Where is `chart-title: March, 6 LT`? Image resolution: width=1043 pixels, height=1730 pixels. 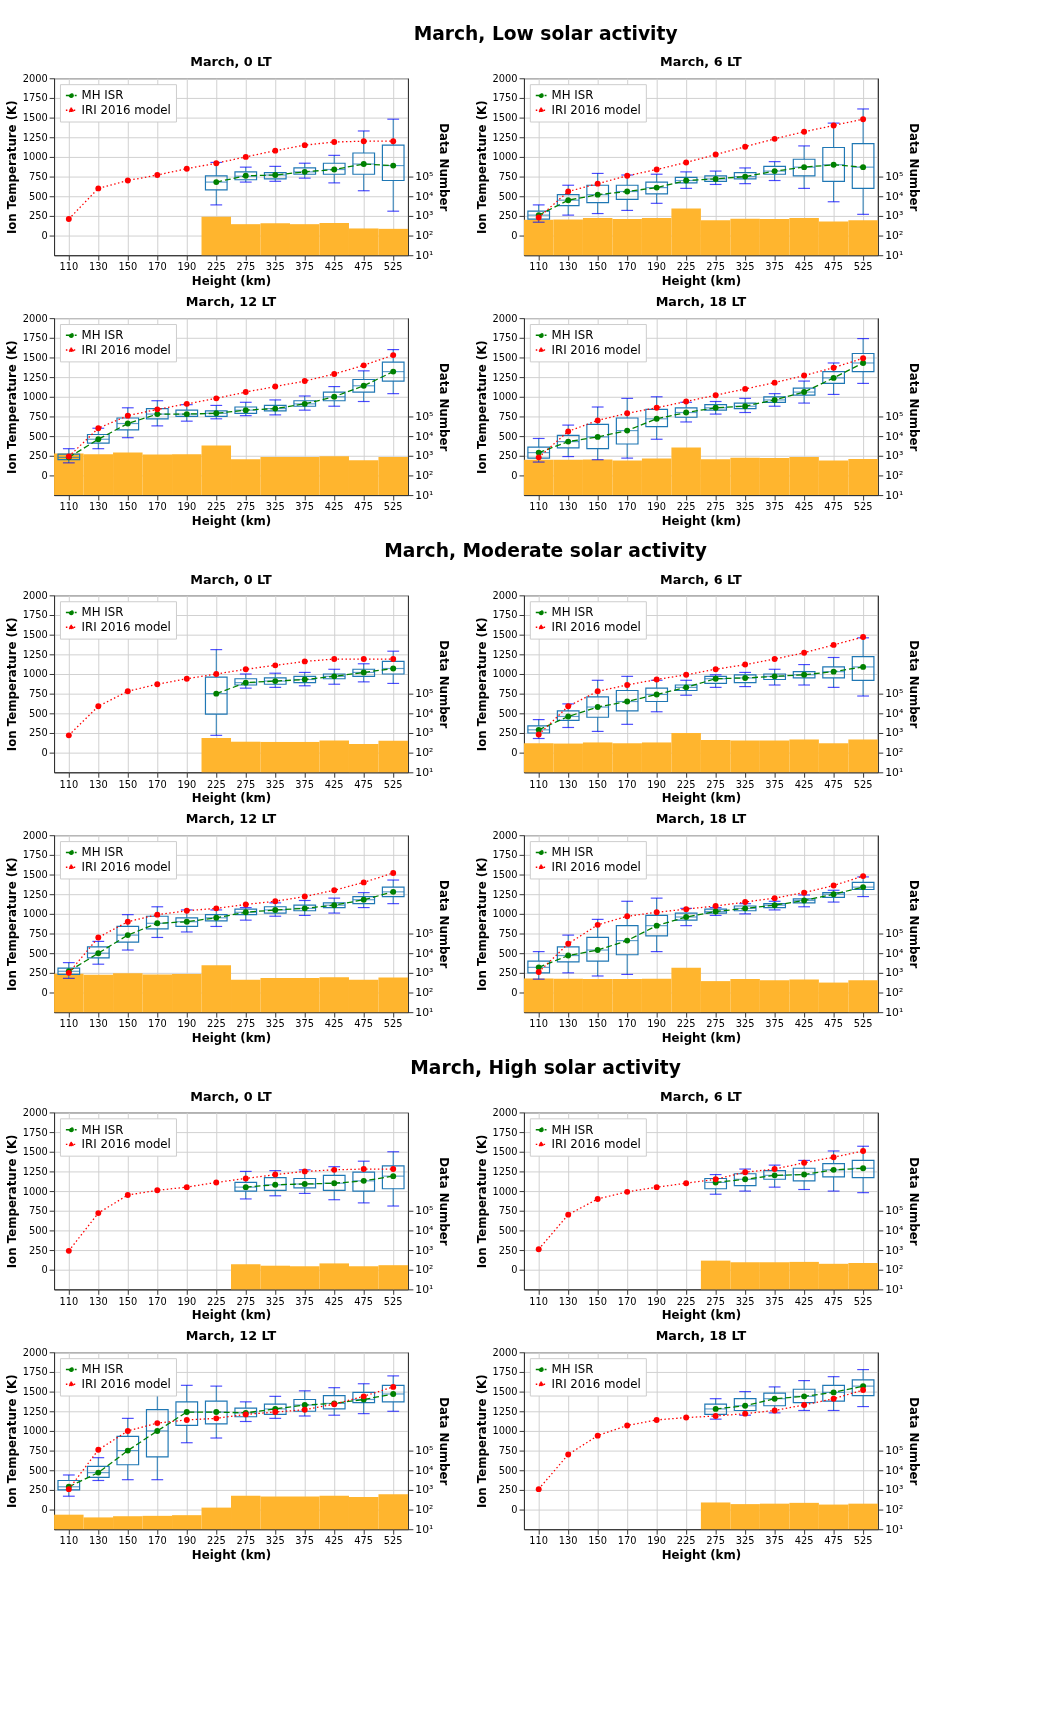 chart-title: March, 6 LT is located at coordinates (701, 579).